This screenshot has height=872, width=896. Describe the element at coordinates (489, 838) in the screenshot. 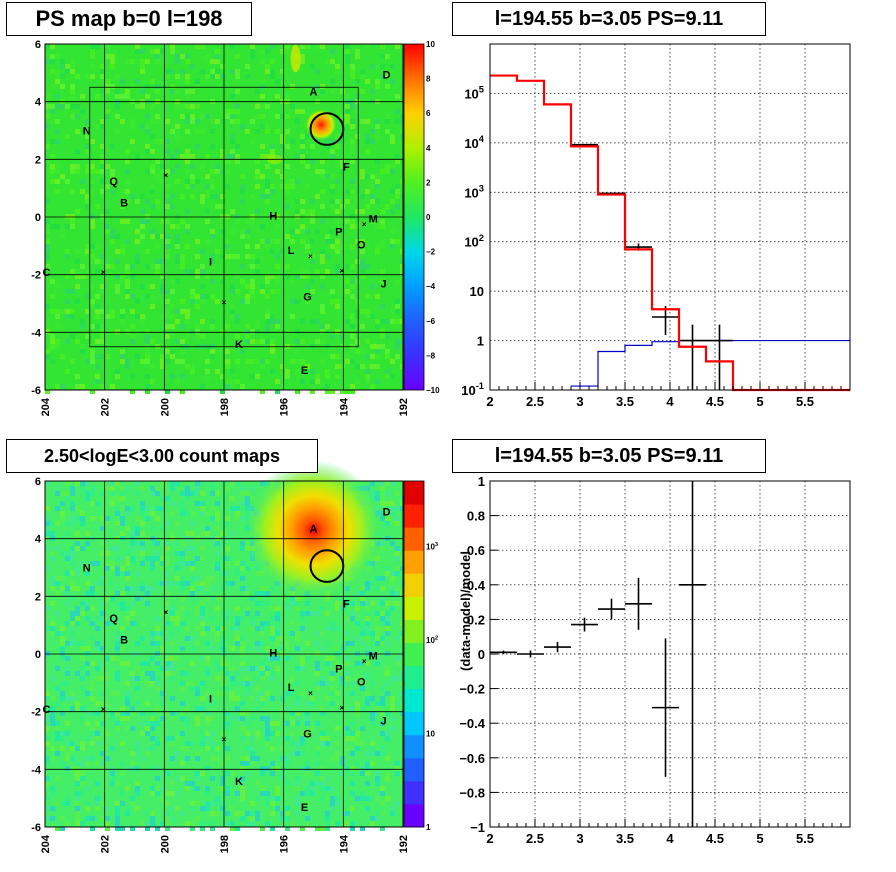

I see `x-tick-label: 2` at that location.